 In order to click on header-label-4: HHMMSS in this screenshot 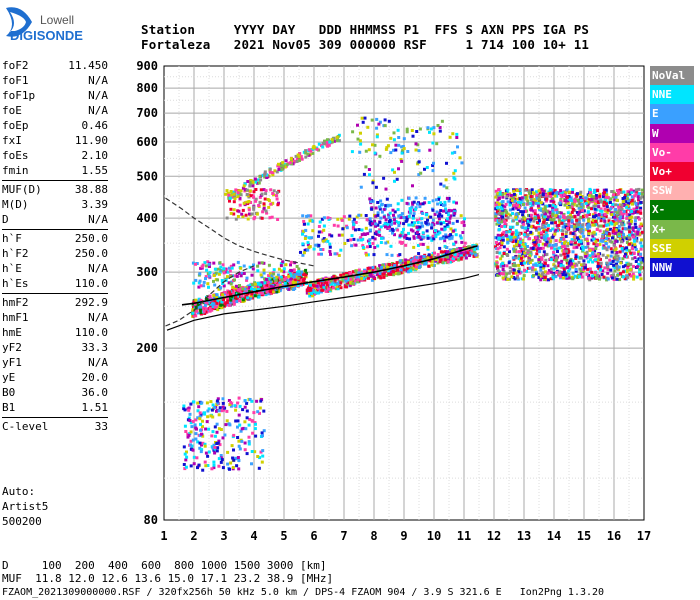, I will do `click(376, 29)`.